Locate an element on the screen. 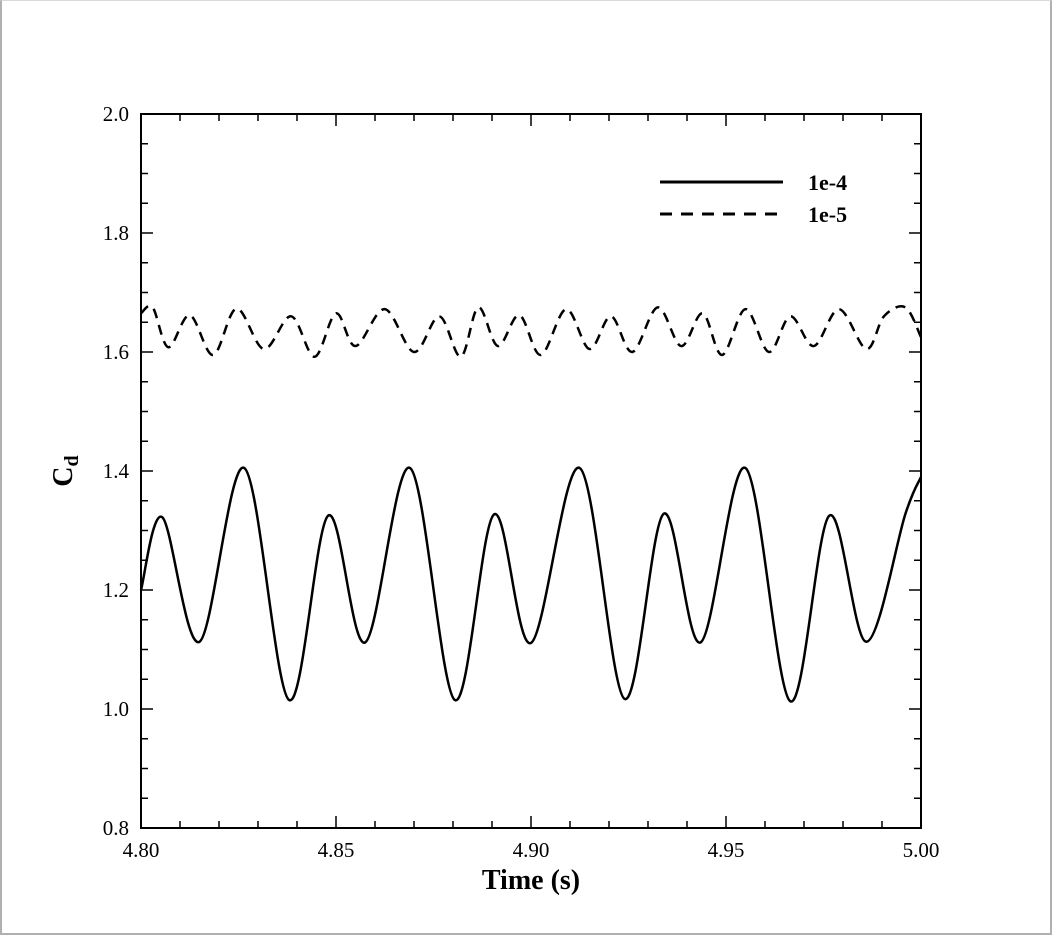 The image size is (1052, 935). legend-label-1e-5: 1e-5 is located at coordinates (827, 214).